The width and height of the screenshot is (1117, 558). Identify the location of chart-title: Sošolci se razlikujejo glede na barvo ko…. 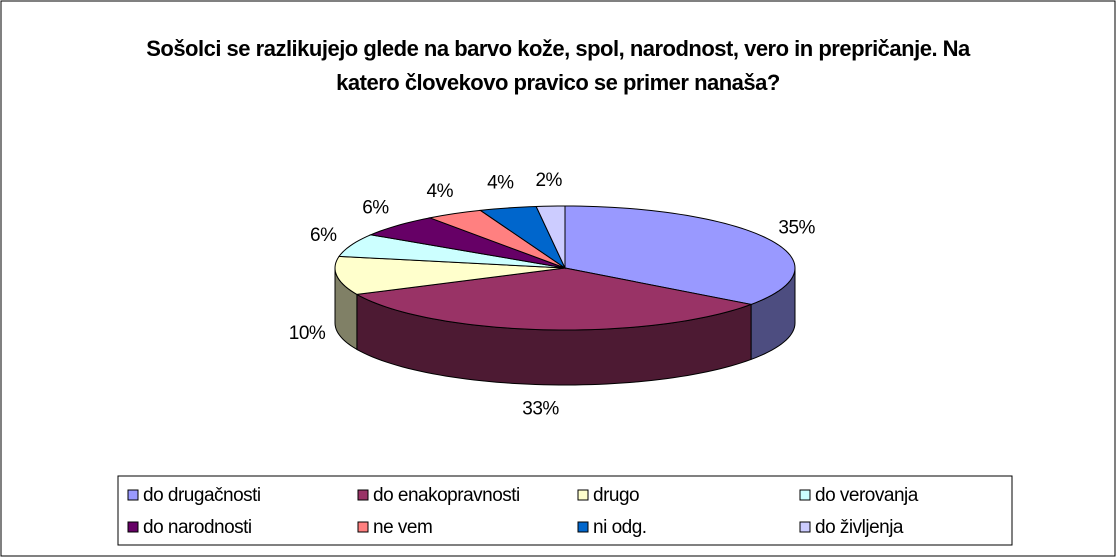
(558, 65).